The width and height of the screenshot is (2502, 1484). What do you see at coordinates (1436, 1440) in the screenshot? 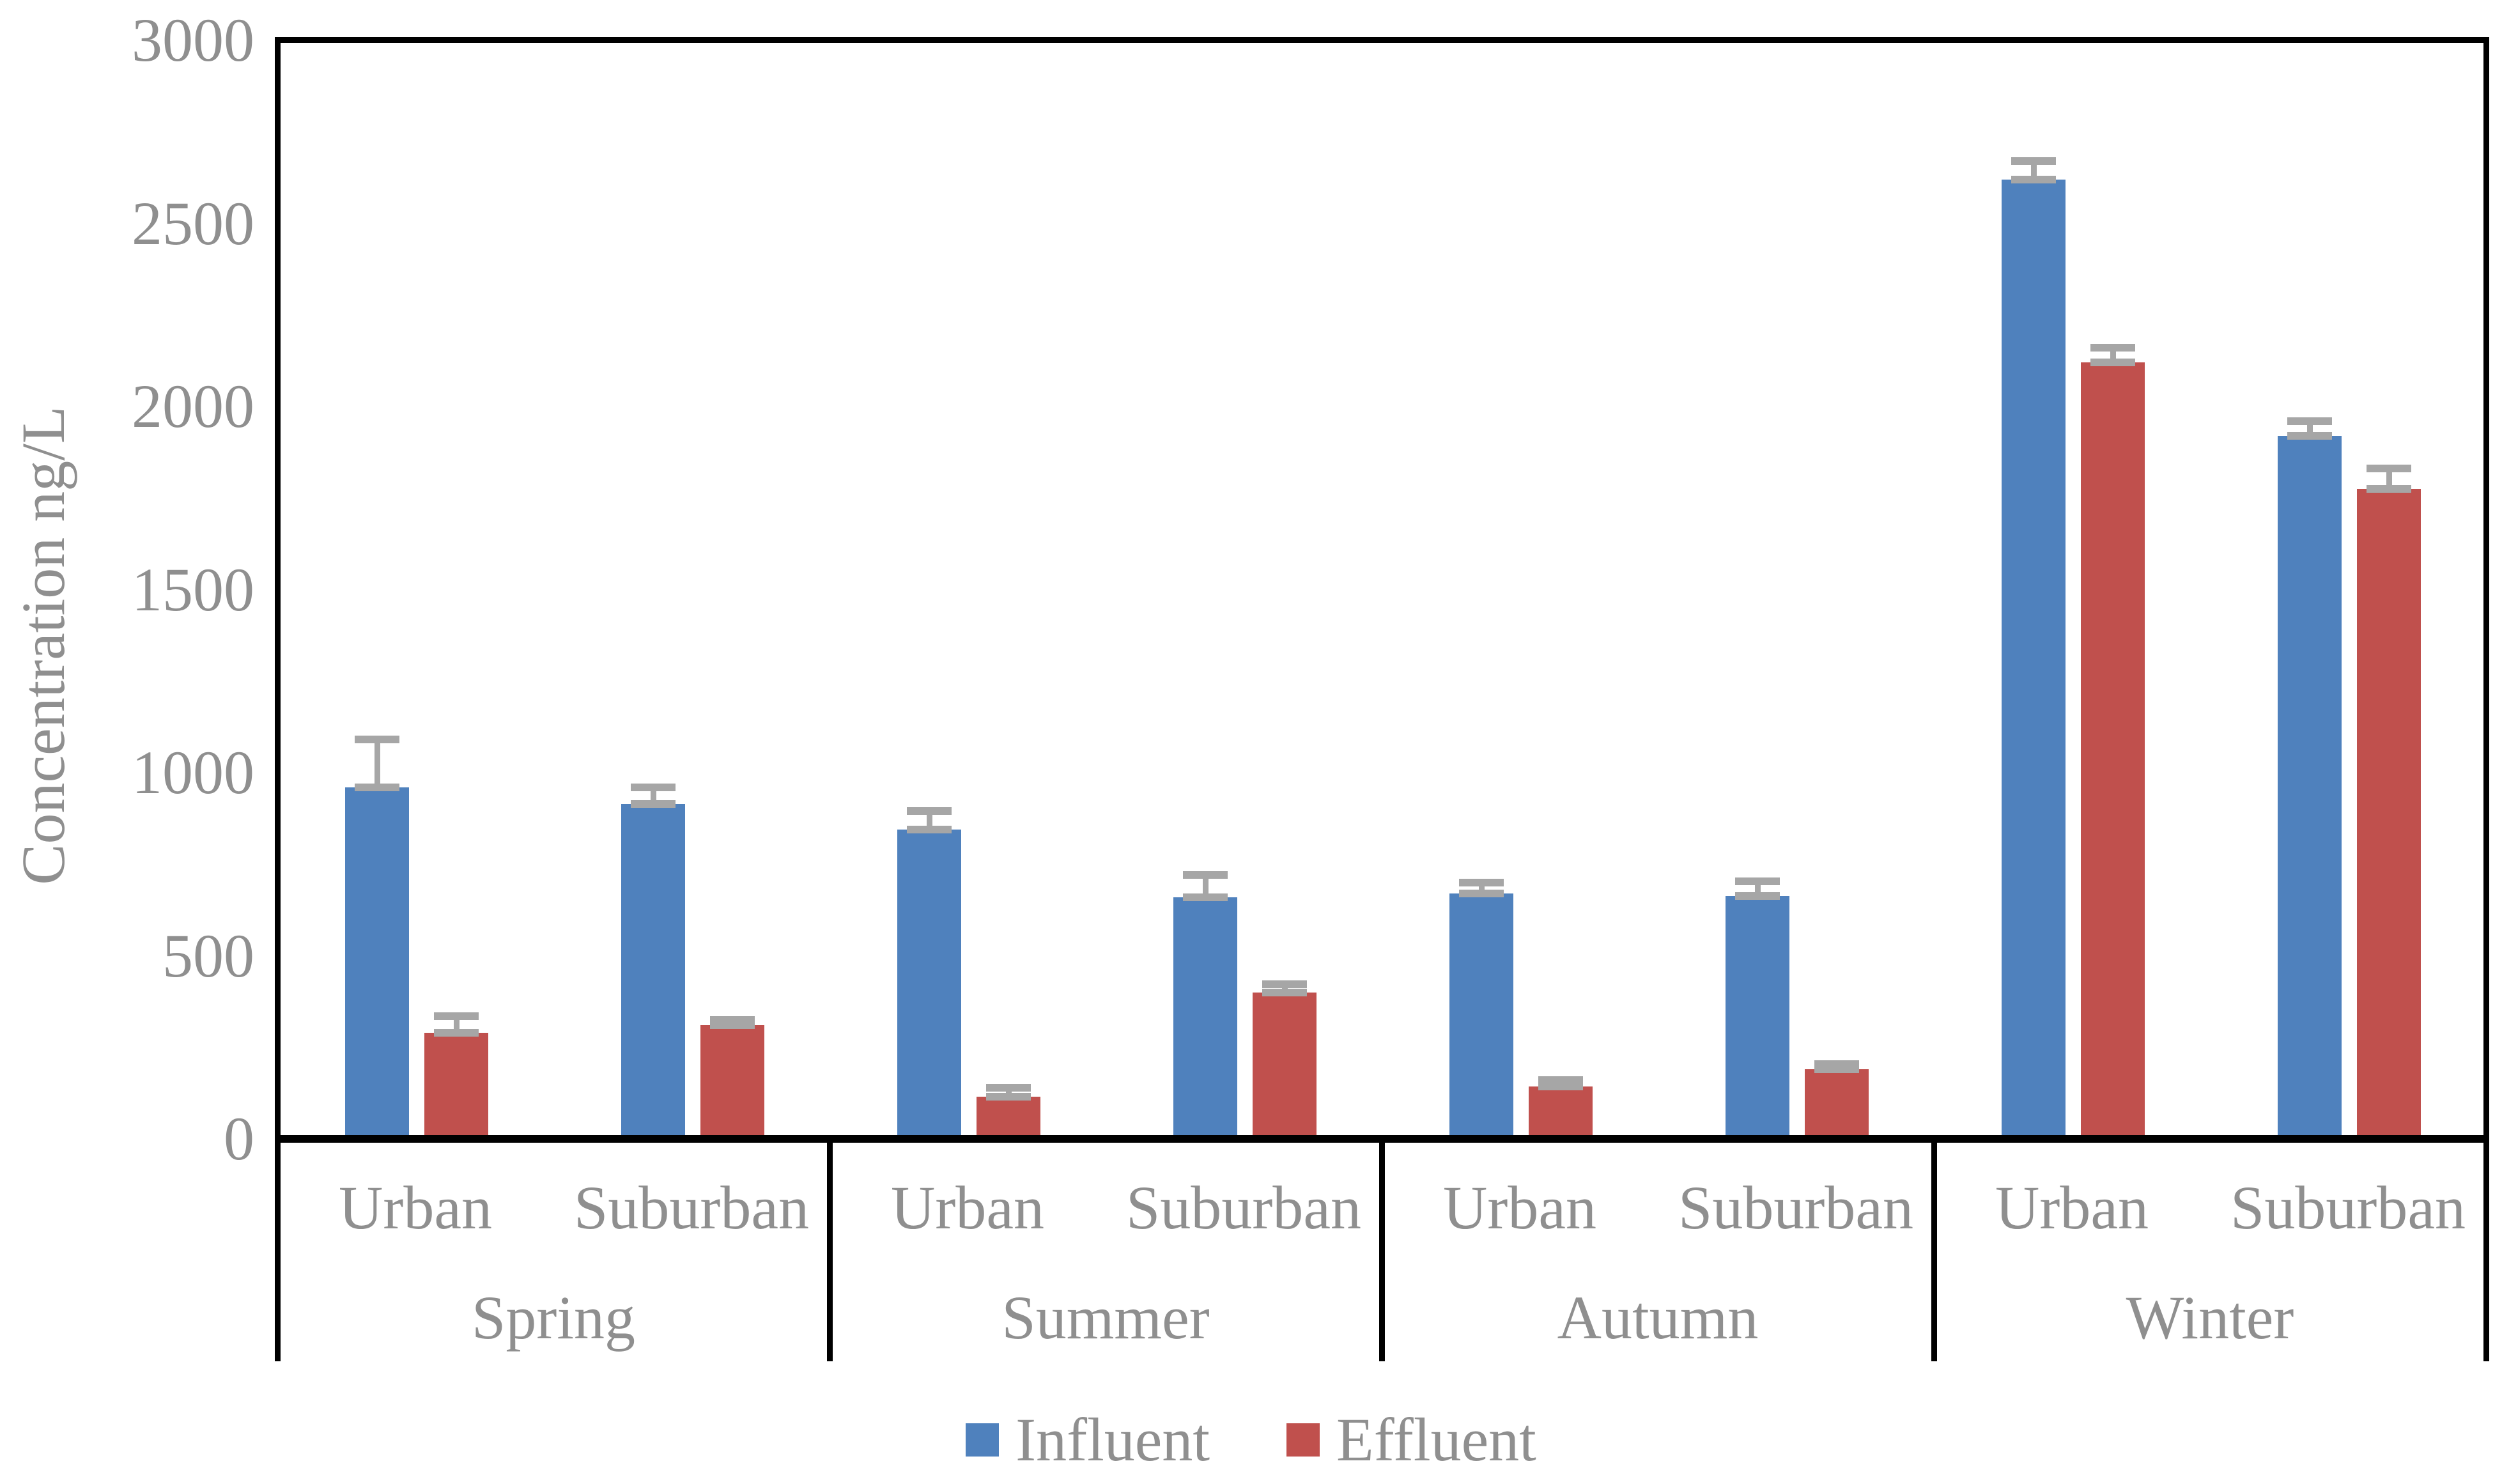
I see `legend-label: Effluent` at bounding box center [1436, 1440].